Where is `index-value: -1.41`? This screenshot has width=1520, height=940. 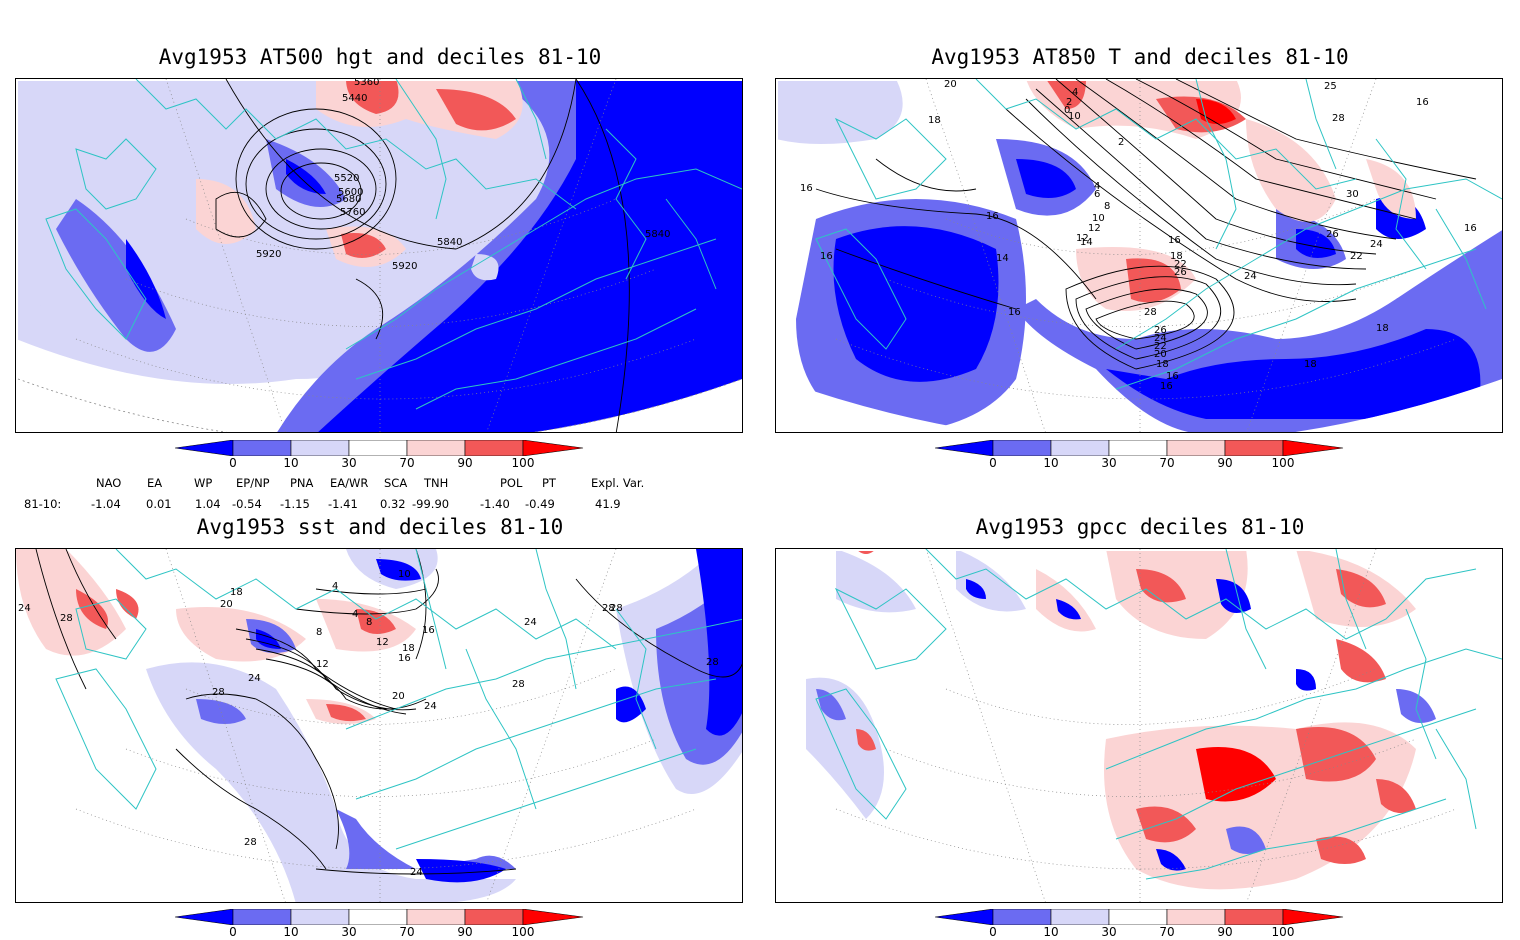
index-value: -1.41 is located at coordinates (343, 504).